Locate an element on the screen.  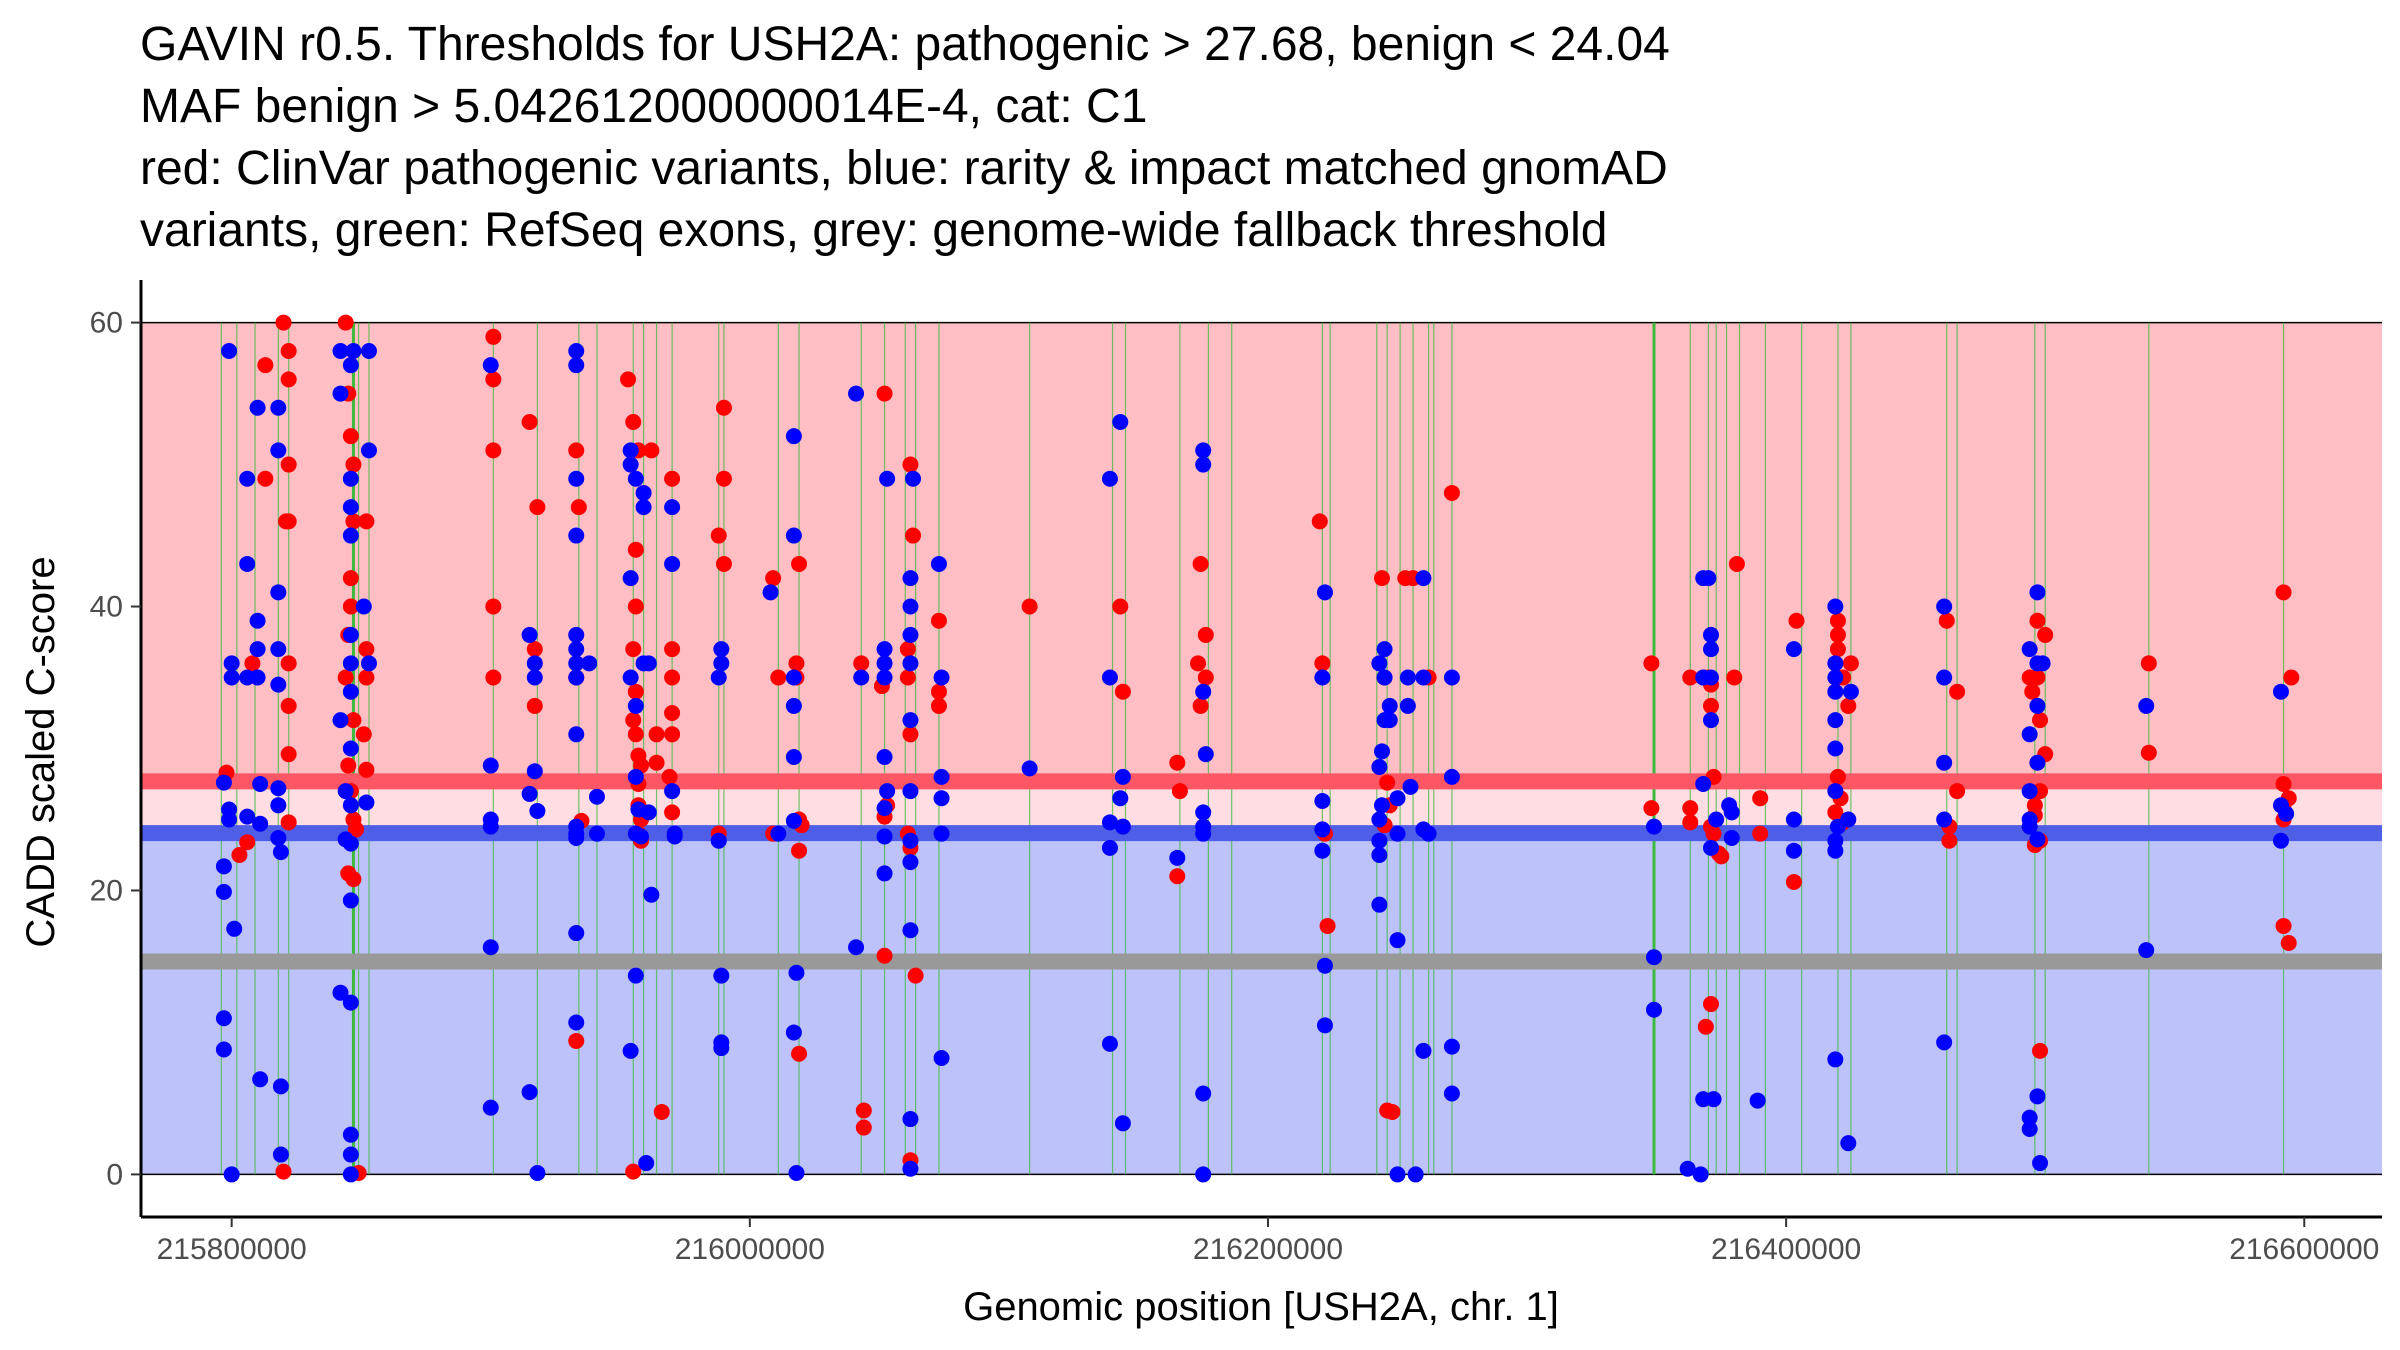
threshold-lines is located at coordinates (1261, 871).